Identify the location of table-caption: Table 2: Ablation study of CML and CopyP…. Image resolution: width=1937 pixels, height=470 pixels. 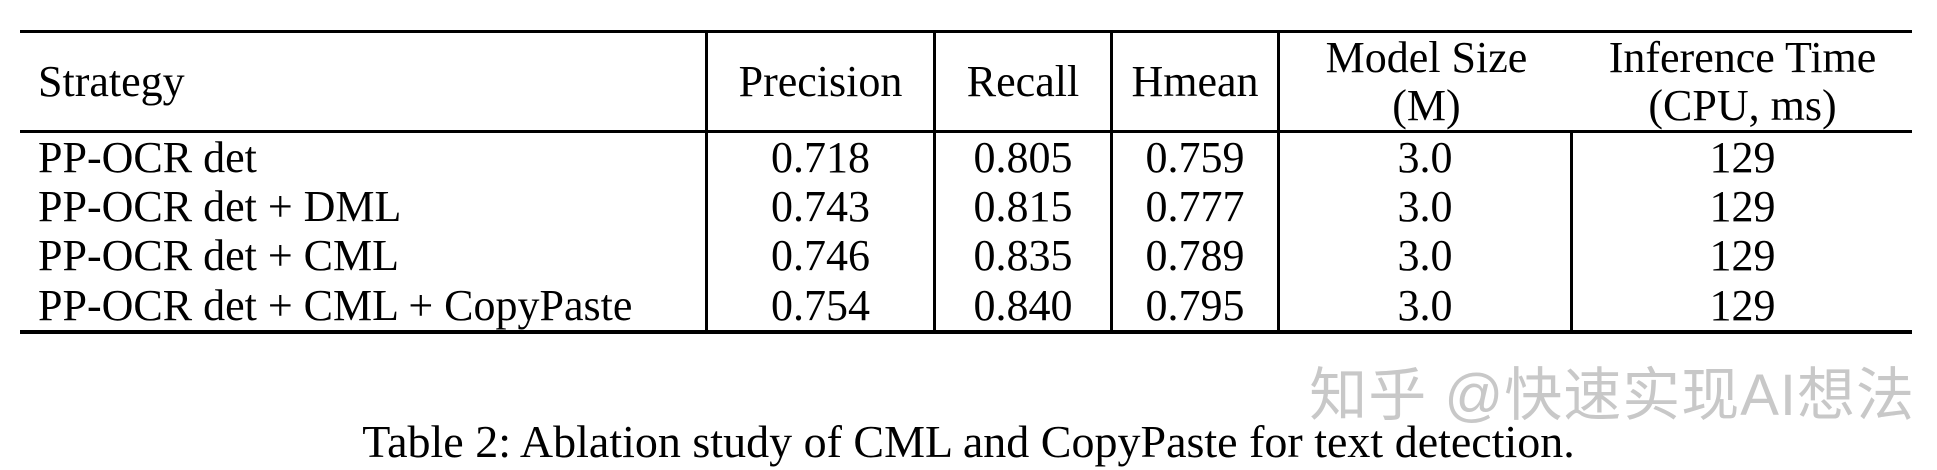
(968, 441).